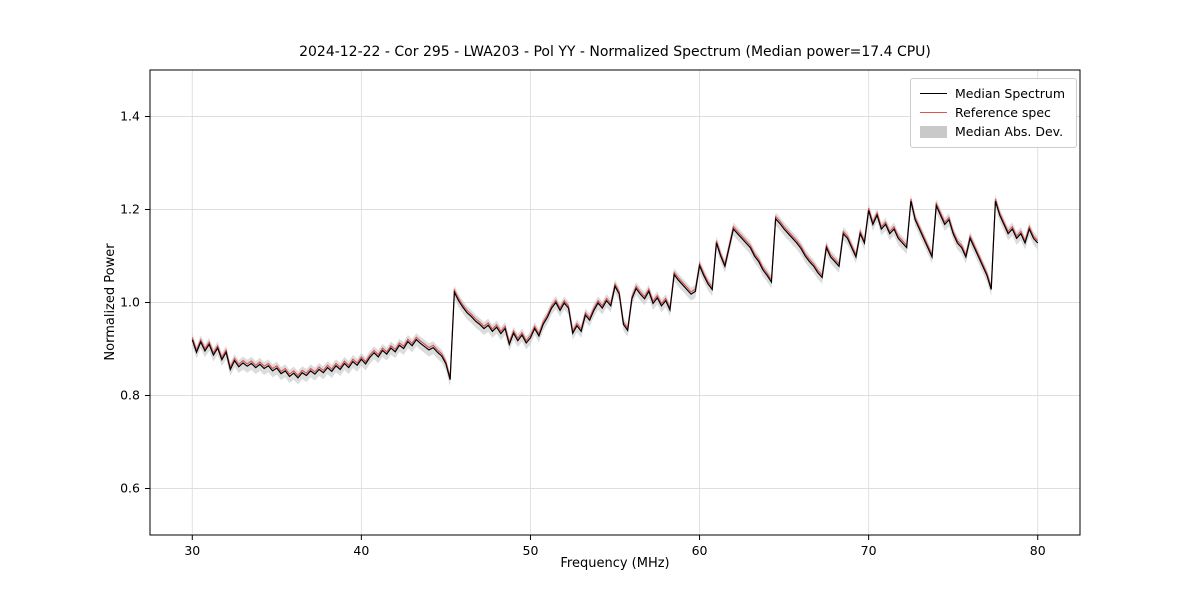 This screenshot has height=600, width=1200. What do you see at coordinates (130, 116) in the screenshot?
I see `y-tick-label: 1.4` at bounding box center [130, 116].